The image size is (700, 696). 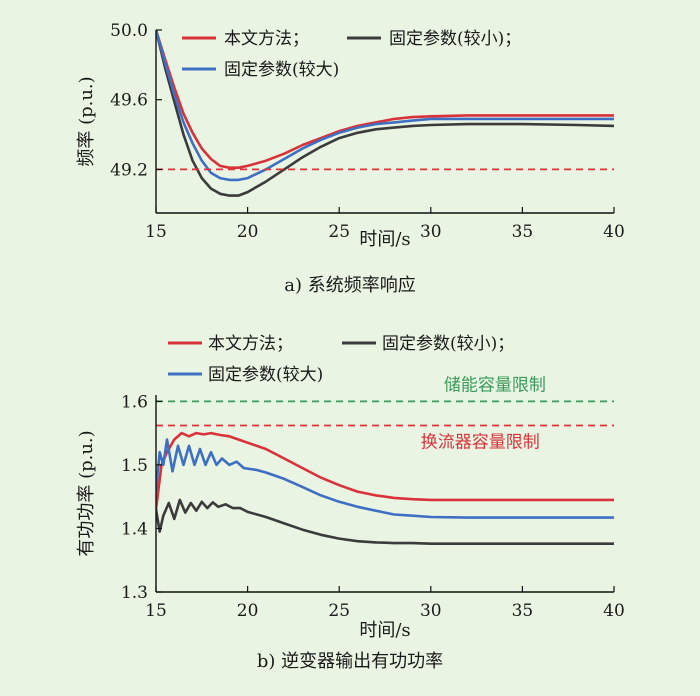 I want to click on series-group, so click(x=385, y=473).